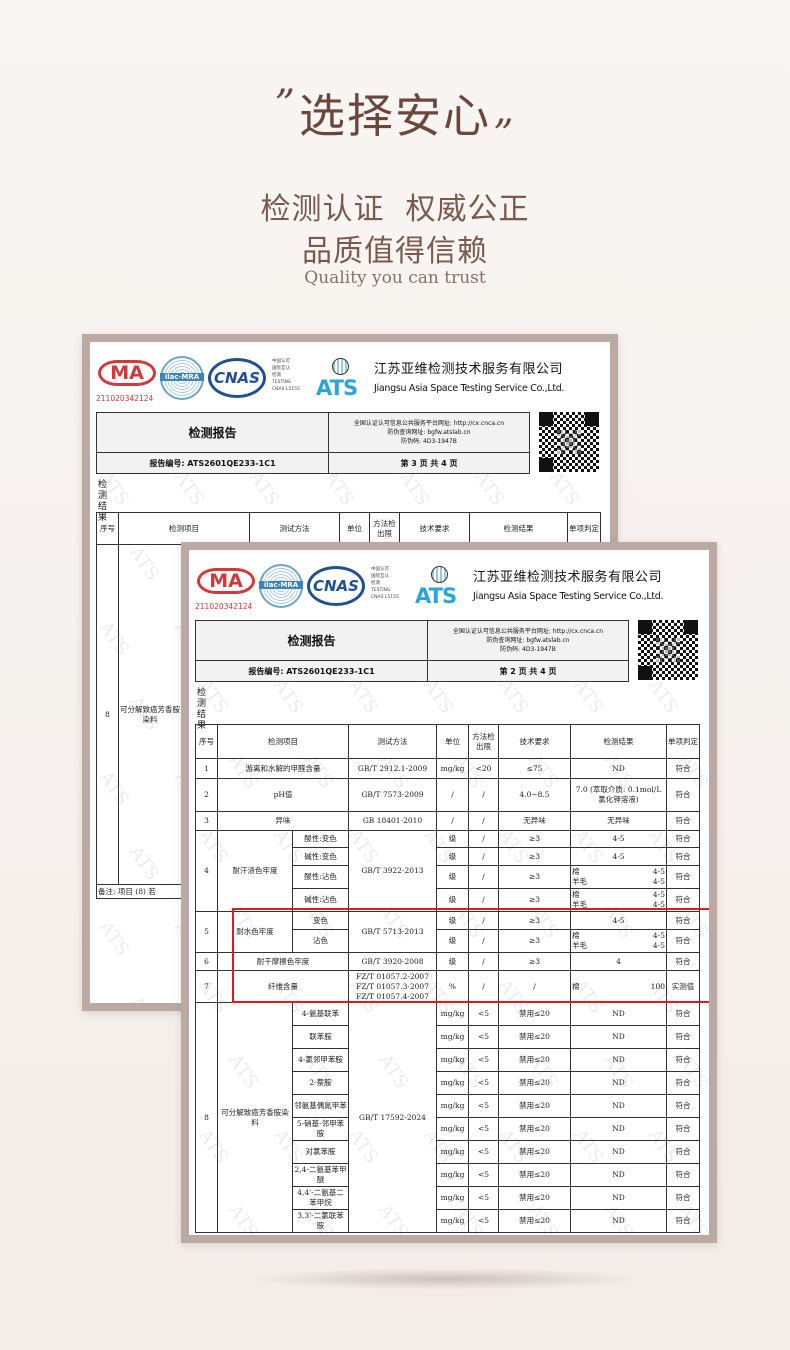 This screenshot has width=790, height=1350. I want to click on table-row: 碱性:变色 级 / ≥3 4-5 符合, so click(448, 856).